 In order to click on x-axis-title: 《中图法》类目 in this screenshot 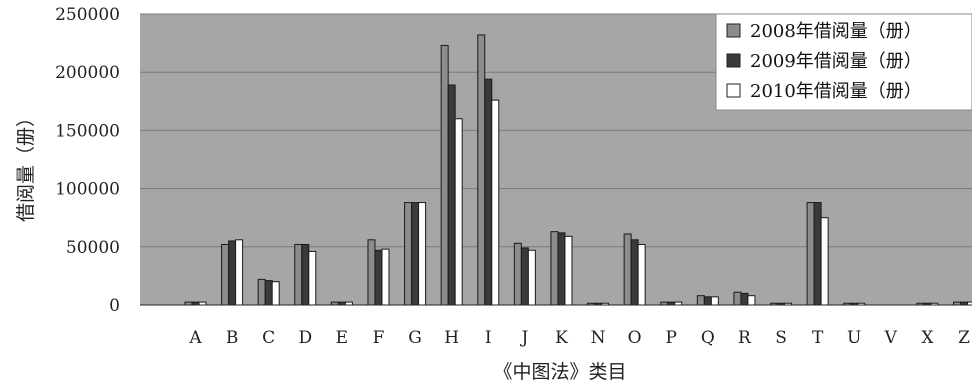, I will do `click(559, 372)`.